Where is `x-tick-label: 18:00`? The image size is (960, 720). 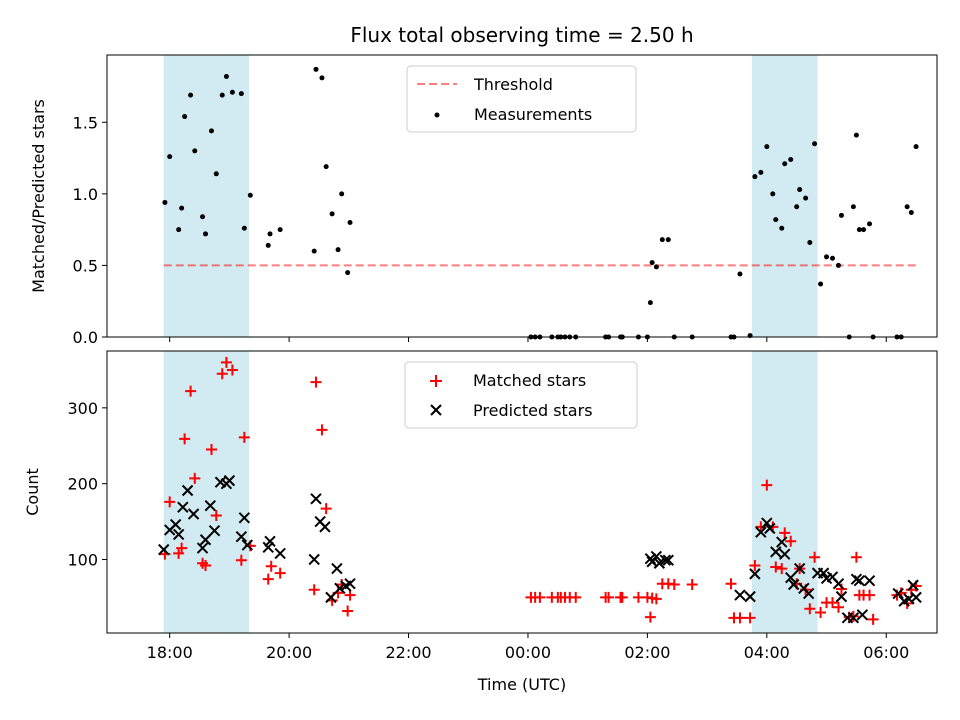 x-tick-label: 18:00 is located at coordinates (170, 652).